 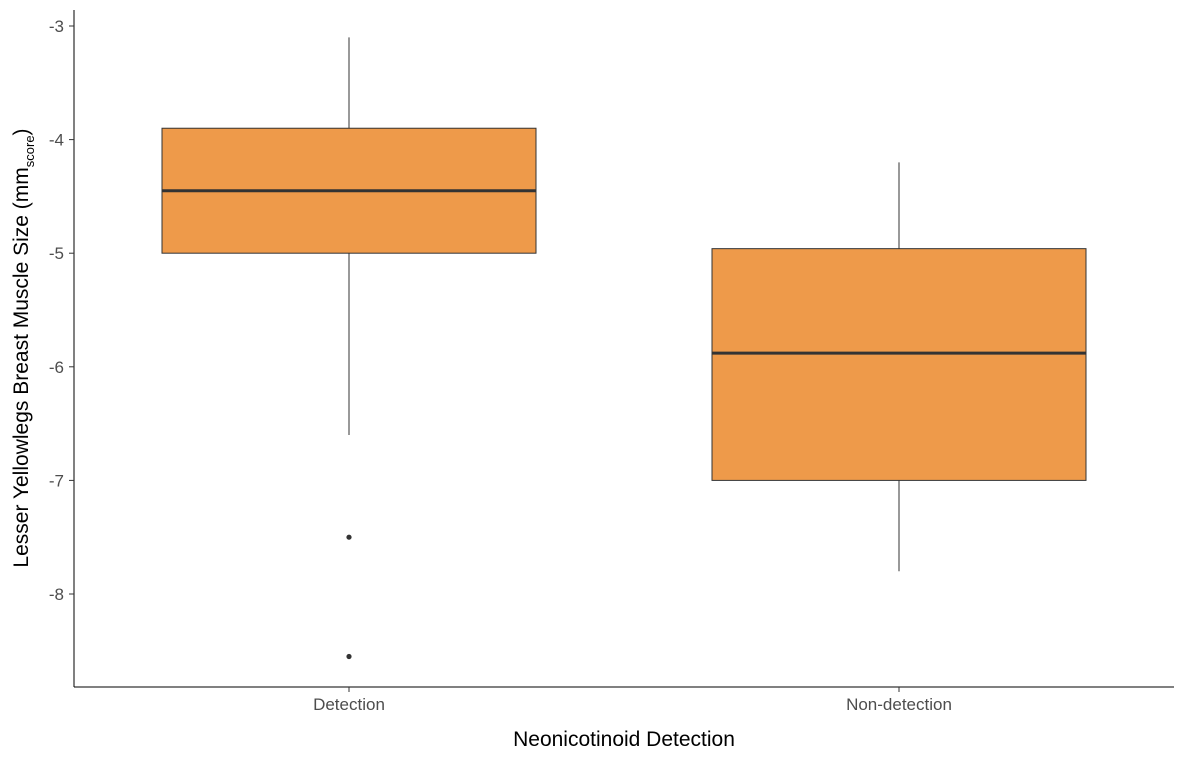 I want to click on y-axis-ticks: -3 -4 -5 -6 -7 -8, so click(x=61, y=310).